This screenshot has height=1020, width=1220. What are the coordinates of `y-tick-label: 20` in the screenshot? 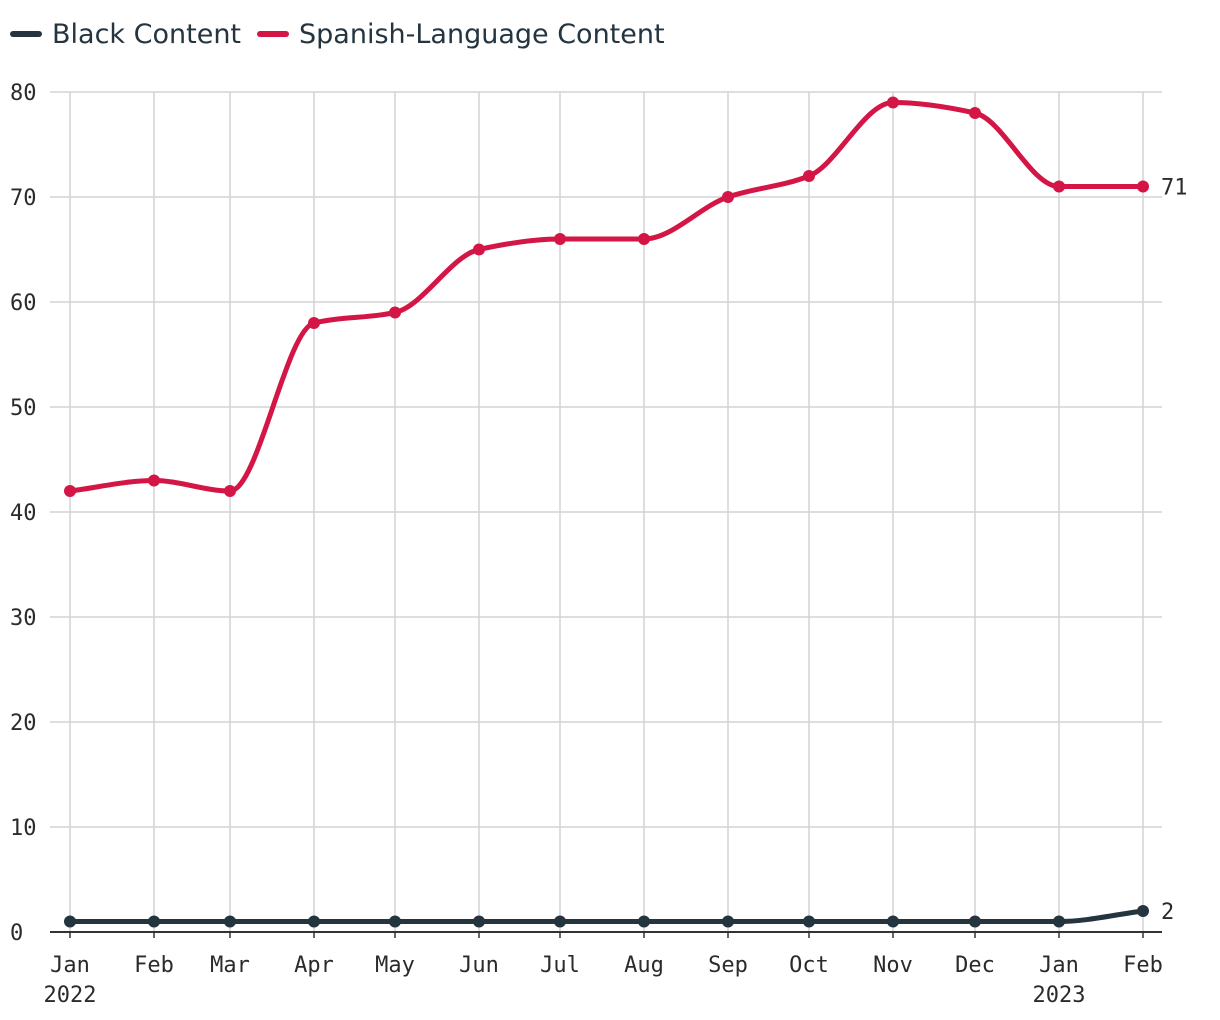 It's located at (23, 723).